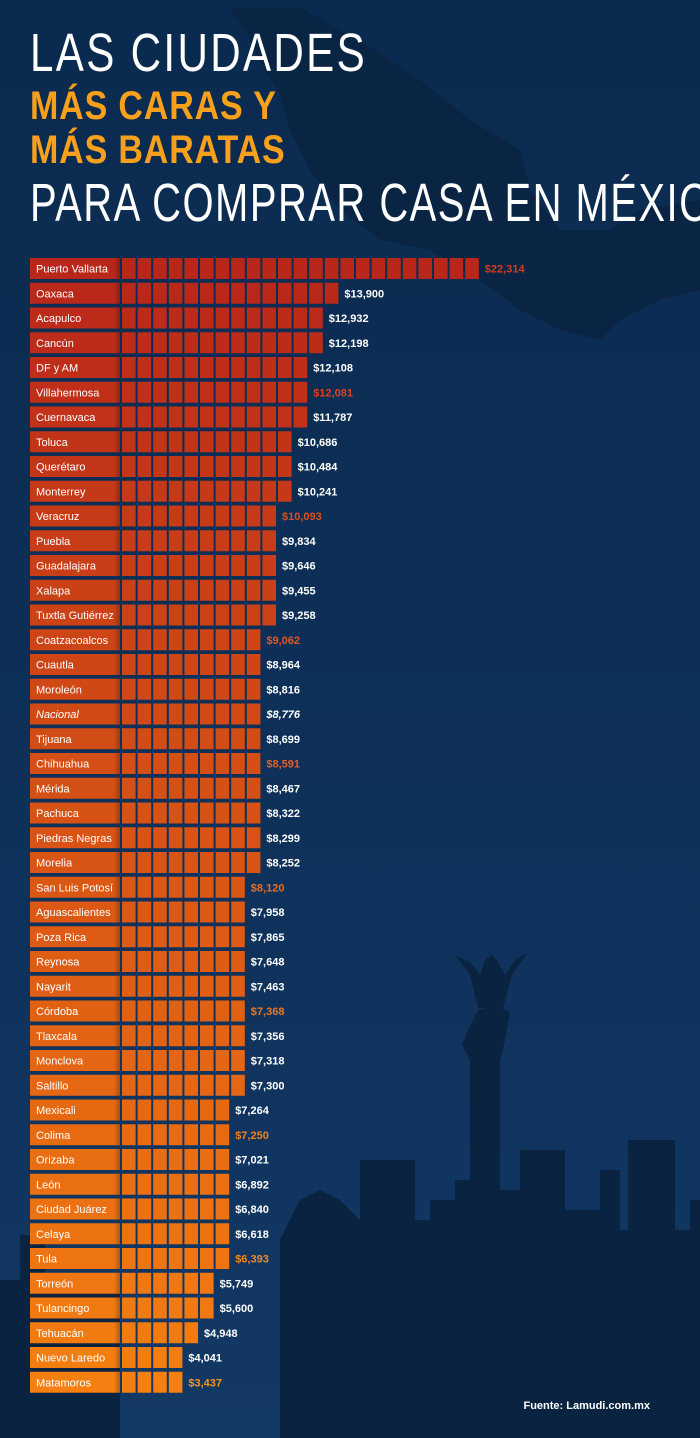 The image size is (700, 1438). Describe the element at coordinates (165, 813) in the screenshot. I see `bar-row: Pachuca $8,322` at that location.